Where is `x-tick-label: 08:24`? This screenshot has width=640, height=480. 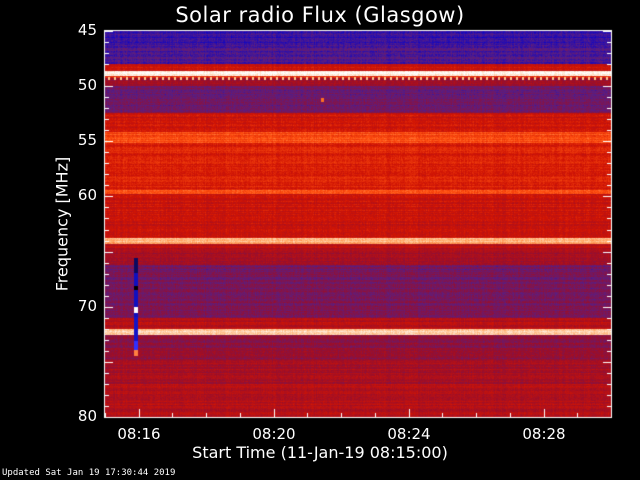 x-tick-label: 08:24 is located at coordinates (409, 434).